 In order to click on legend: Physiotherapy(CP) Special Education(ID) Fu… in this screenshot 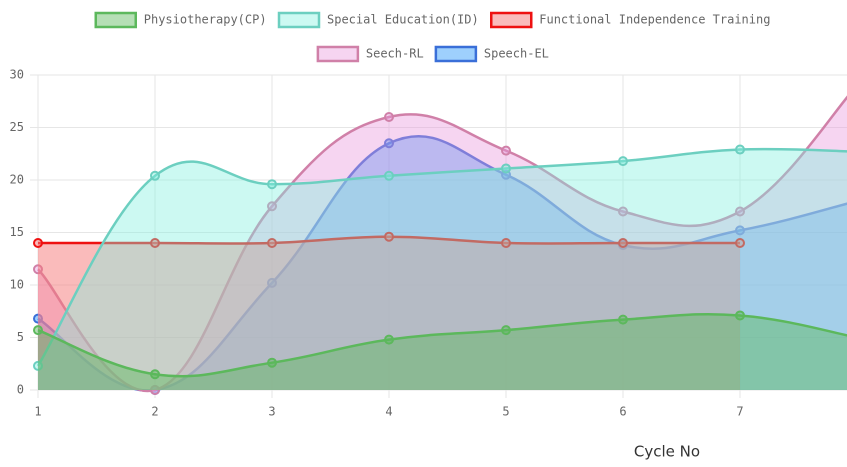, I will do `click(432, 37)`.